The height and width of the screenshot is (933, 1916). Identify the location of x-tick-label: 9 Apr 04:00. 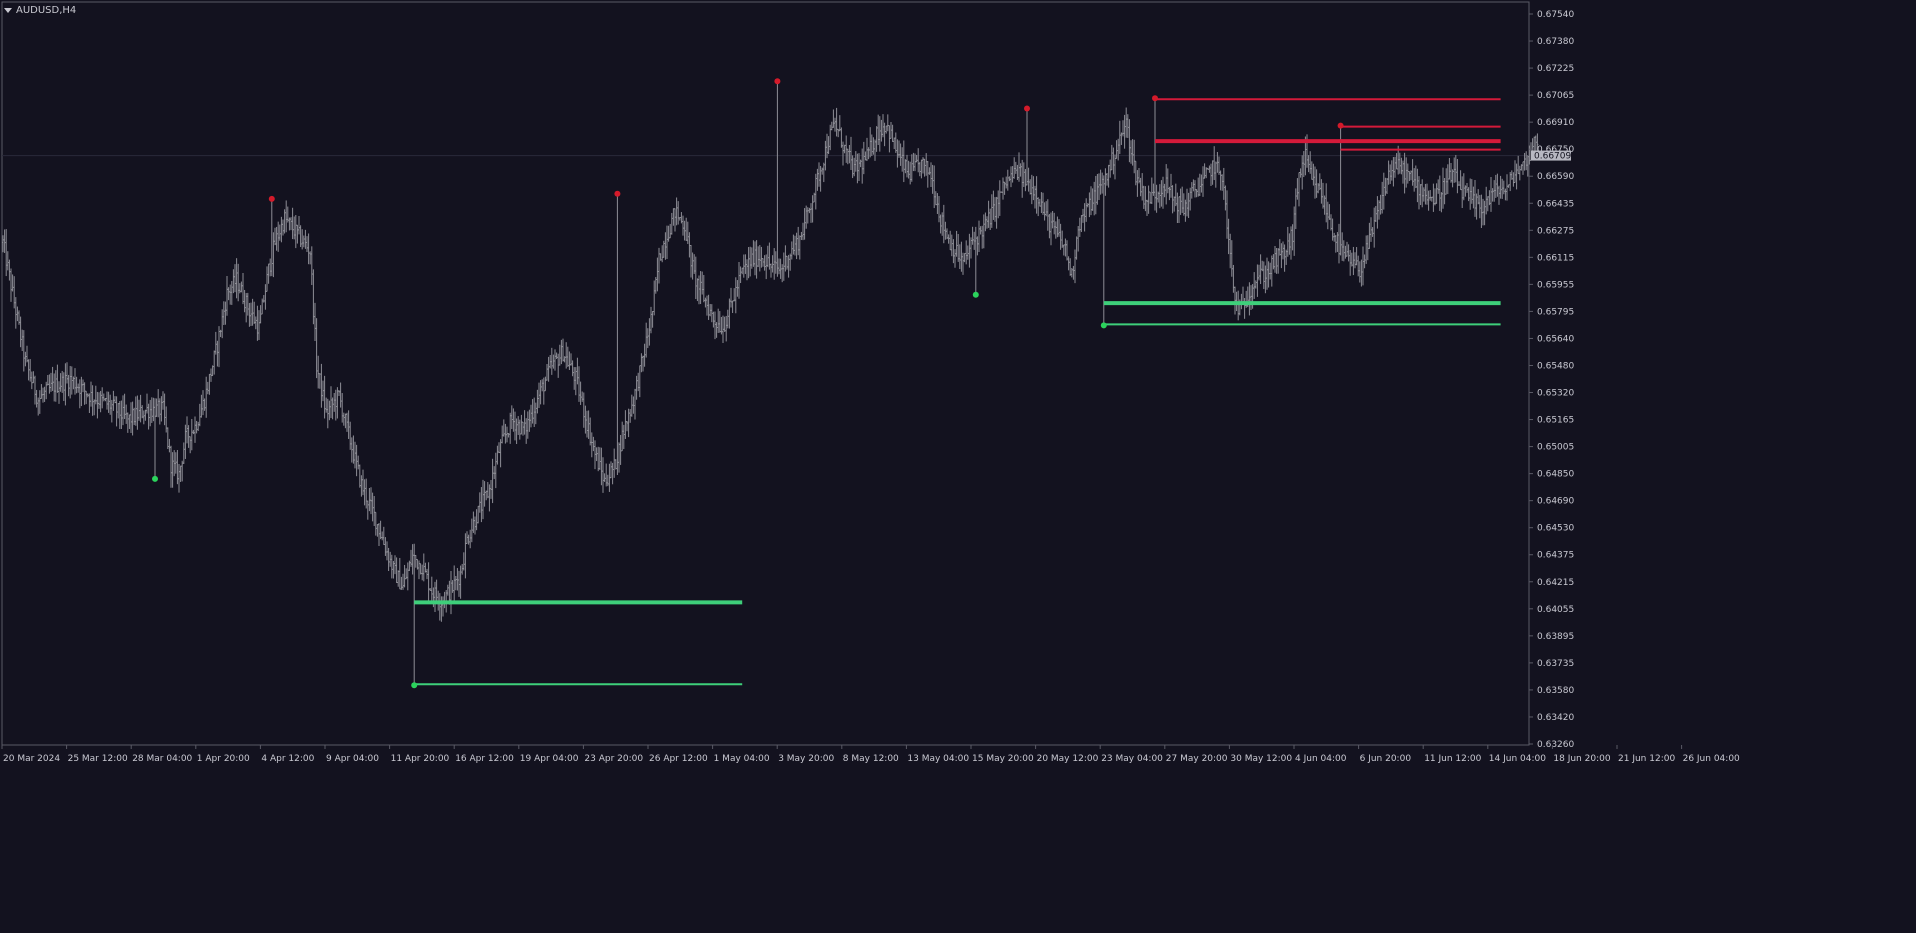
(352, 759).